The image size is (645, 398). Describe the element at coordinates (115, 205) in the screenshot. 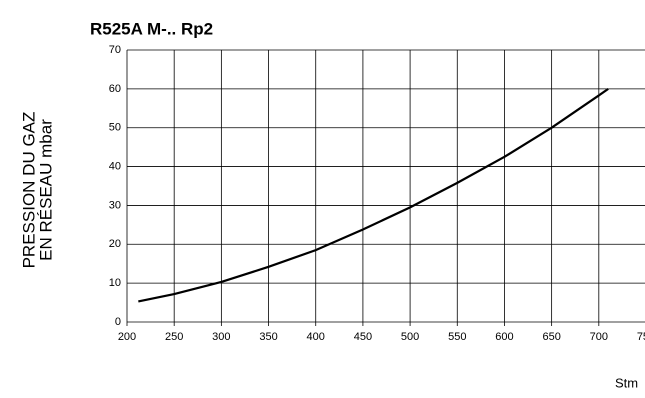

I see `y-tick-label: 30` at that location.